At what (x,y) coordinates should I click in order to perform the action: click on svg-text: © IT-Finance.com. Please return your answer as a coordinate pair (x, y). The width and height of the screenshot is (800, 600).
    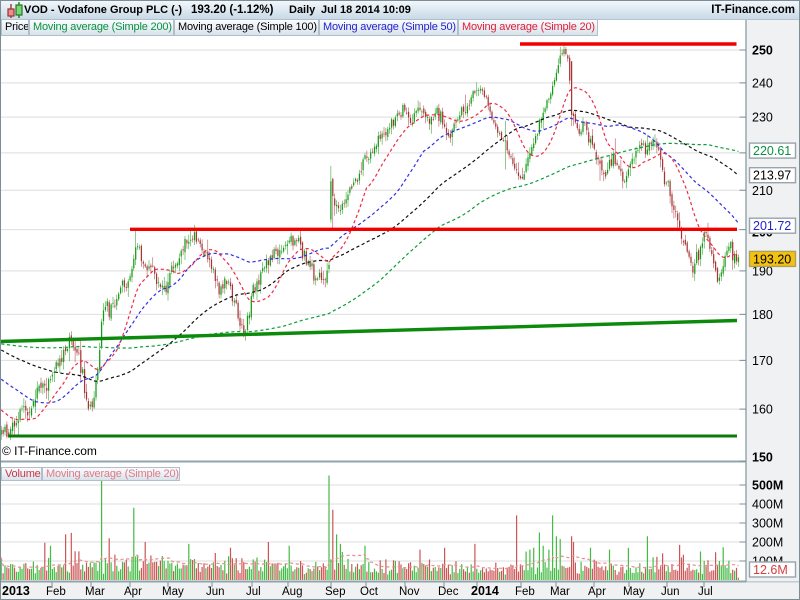
    Looking at the image, I should click on (49, 451).